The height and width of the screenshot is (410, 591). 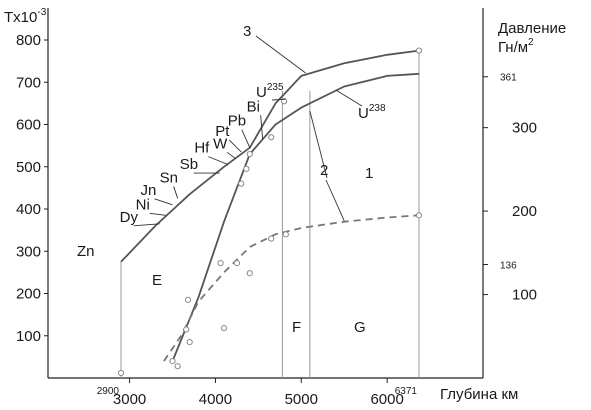 What do you see at coordinates (157, 280) in the screenshot?
I see `region-e-label: E` at bounding box center [157, 280].